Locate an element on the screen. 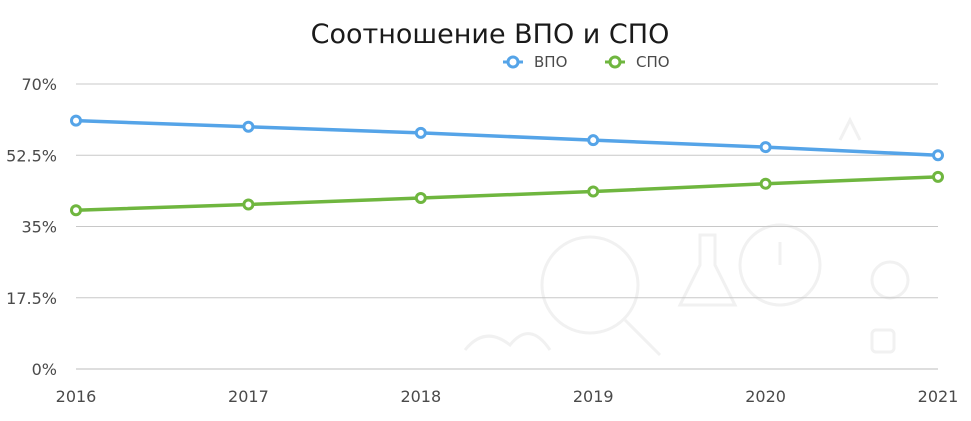  decor-clock-icon is located at coordinates (780, 265).